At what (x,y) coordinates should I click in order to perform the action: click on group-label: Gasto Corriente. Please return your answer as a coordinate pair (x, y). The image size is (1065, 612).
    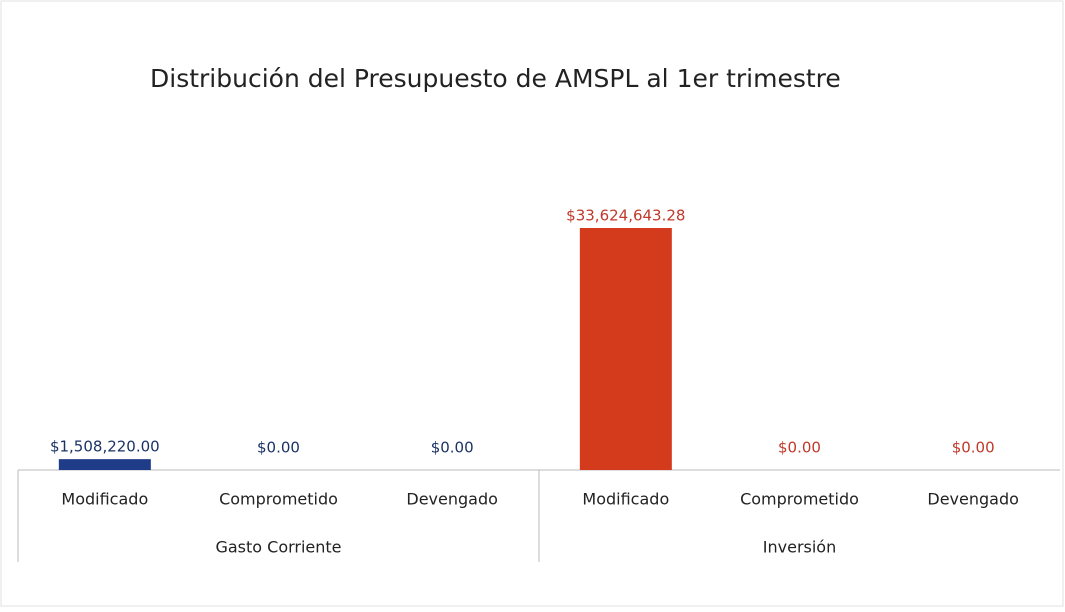
    Looking at the image, I should click on (278, 547).